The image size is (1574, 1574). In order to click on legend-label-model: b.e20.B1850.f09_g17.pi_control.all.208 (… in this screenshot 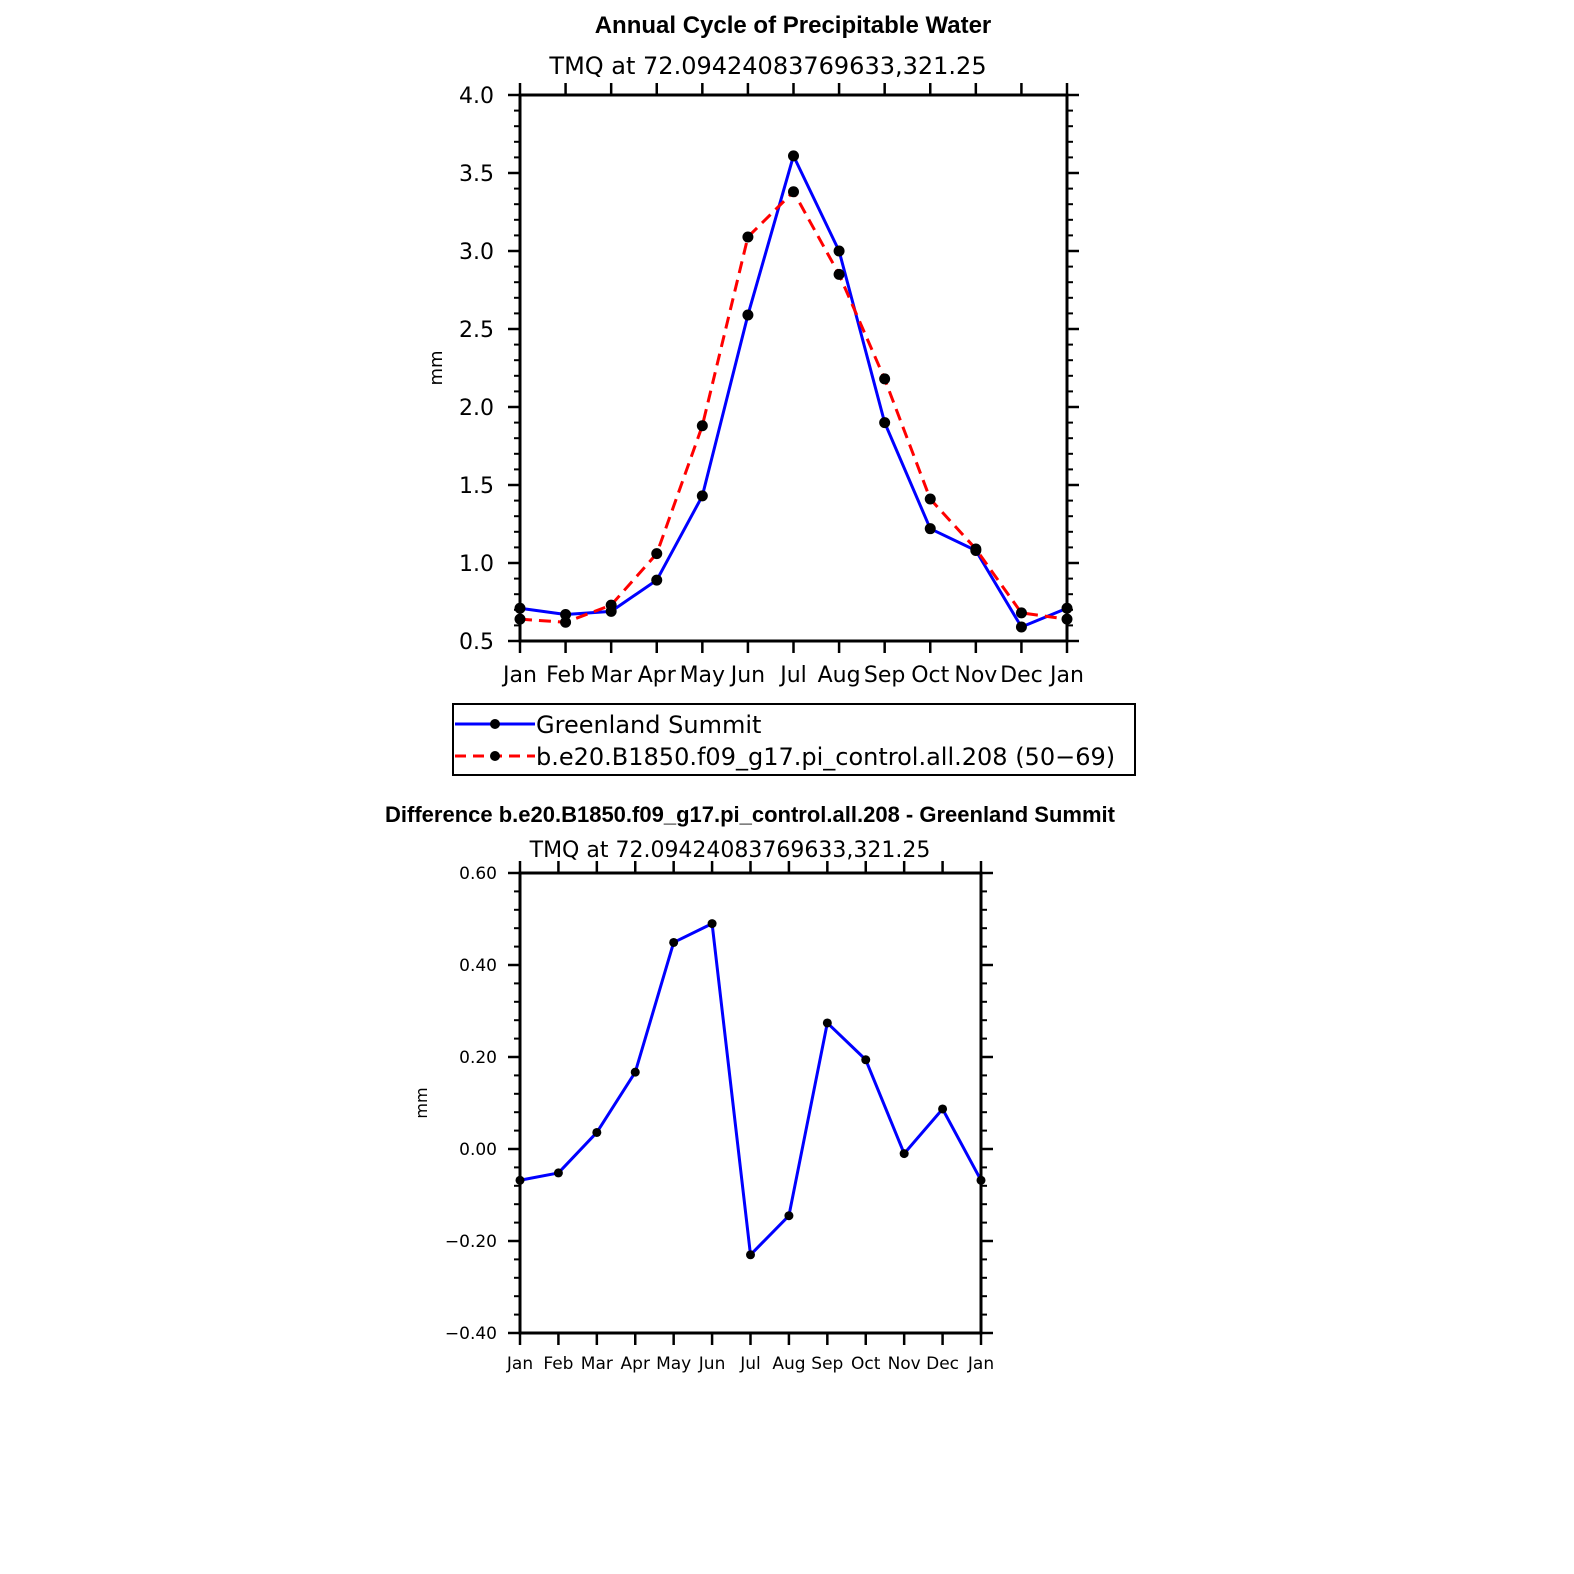, I will do `click(825, 757)`.